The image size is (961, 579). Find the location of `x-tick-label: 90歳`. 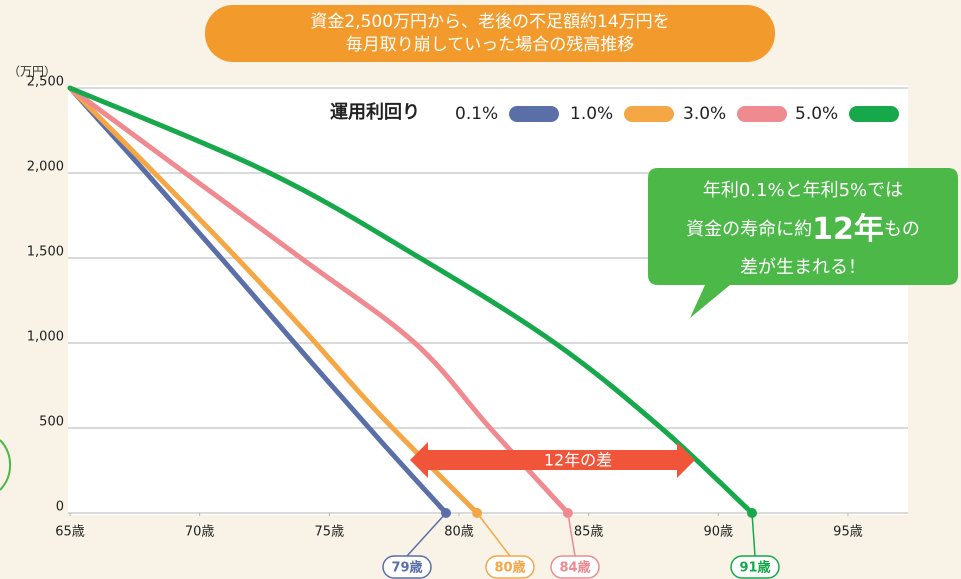

x-tick-label: 90歳 is located at coordinates (719, 532).